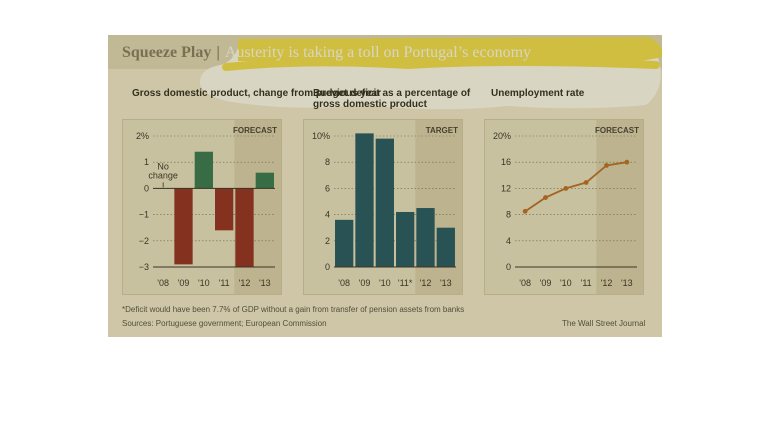  Describe the element at coordinates (506, 162) in the screenshot. I see `unemployment-y-tick-label: 16` at that location.